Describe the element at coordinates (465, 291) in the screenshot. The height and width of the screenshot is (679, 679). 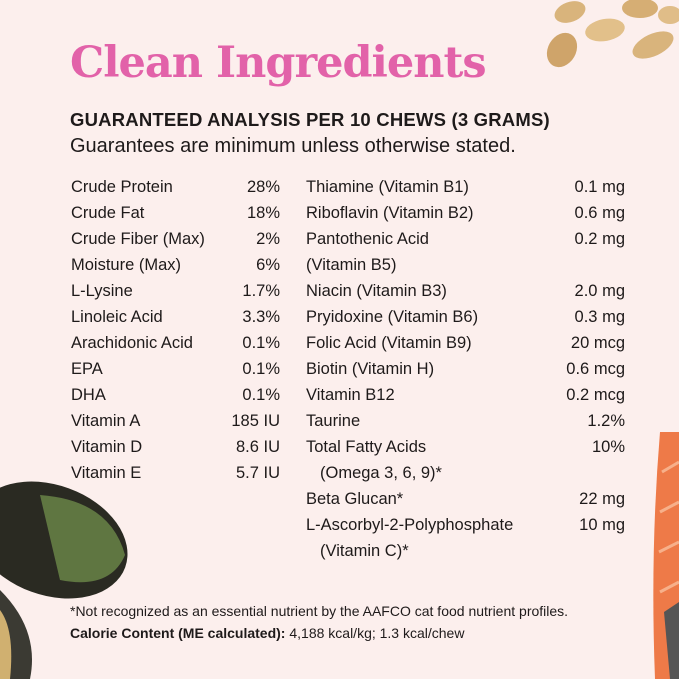
I see `nutrient-row: Niacin (Vitamin B3) 2.0 mg` at that location.